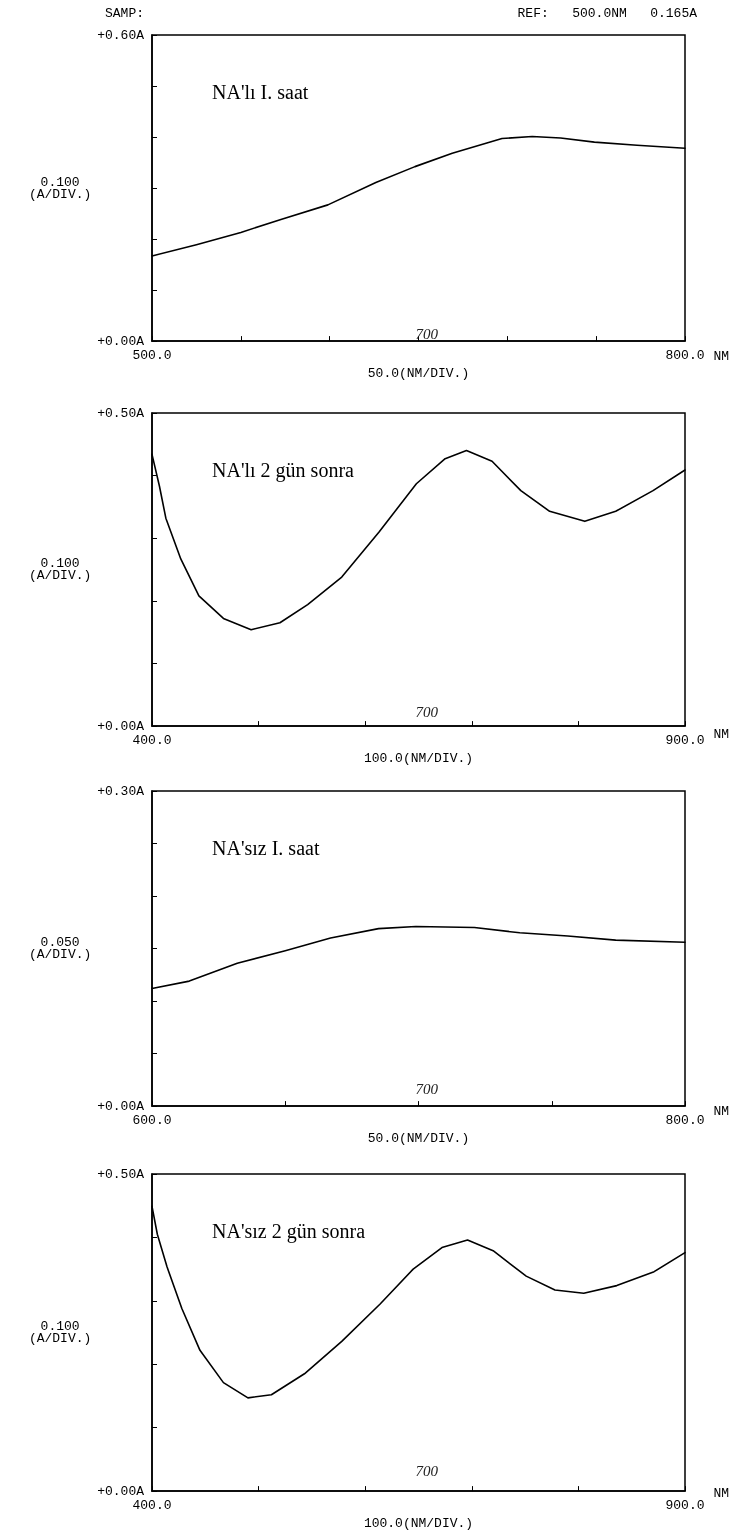  I want to click on text: REF: 500.0NM 0.165A, so click(607, 13).